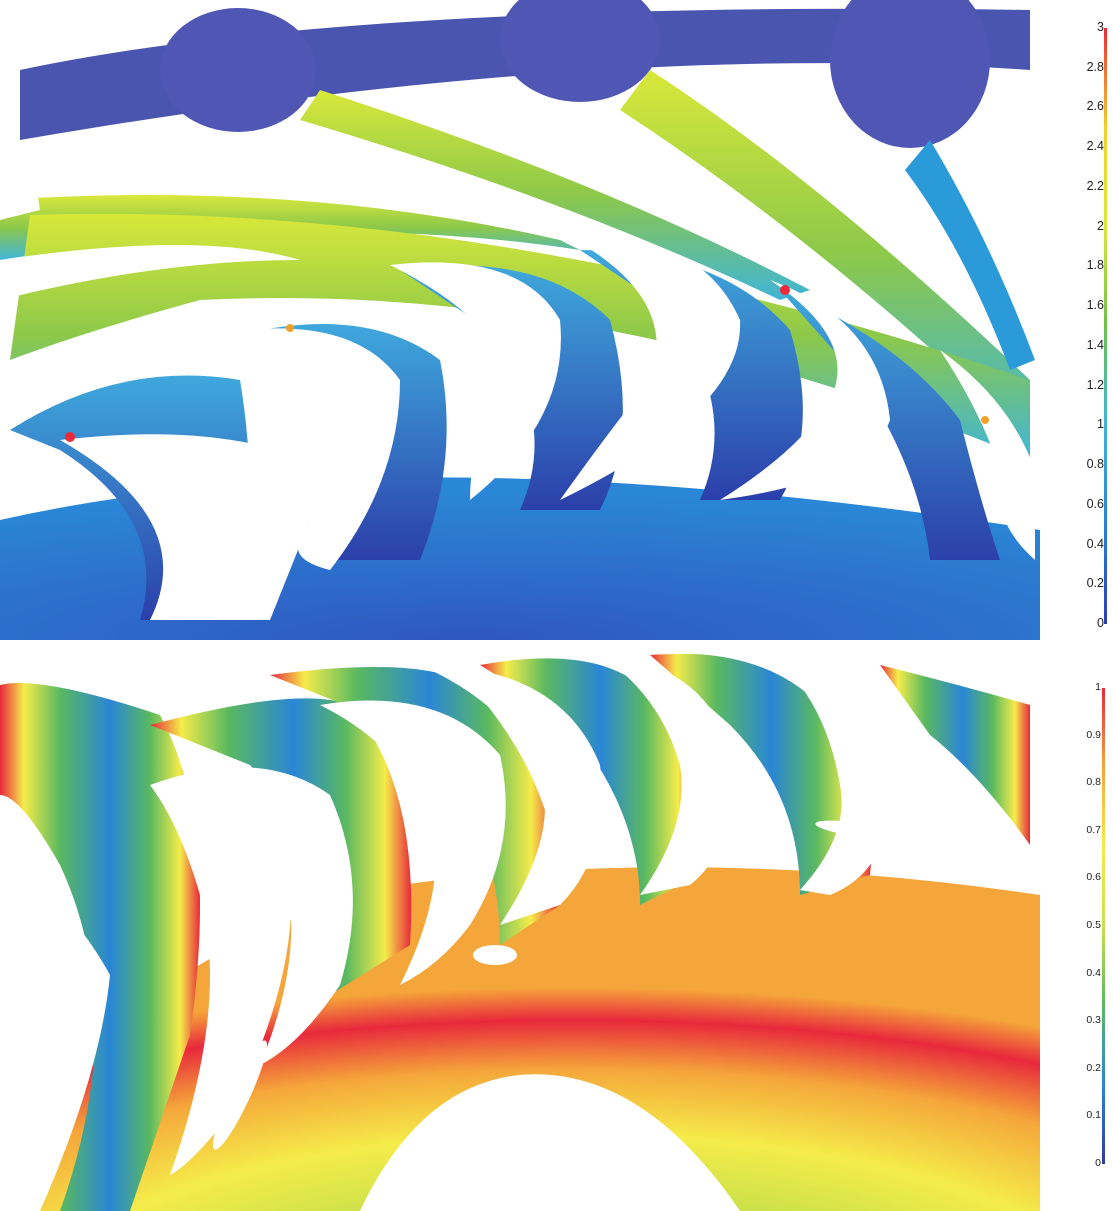 The image size is (1113, 1211). I want to click on colorbar-tick-label: 0.9, so click(1093, 734).